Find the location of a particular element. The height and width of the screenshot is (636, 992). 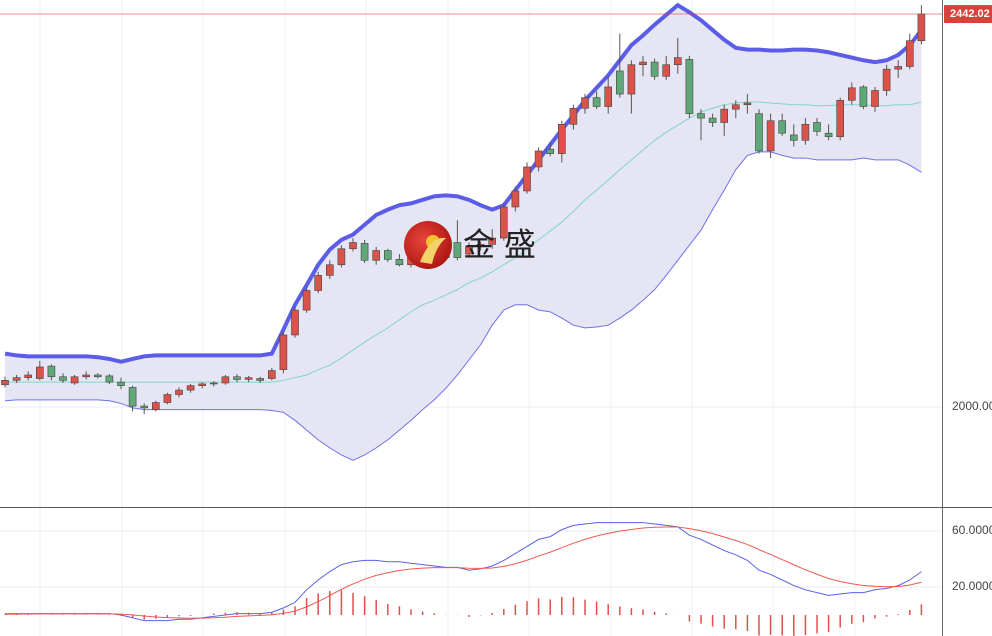

axis-background is located at coordinates (967, 318).